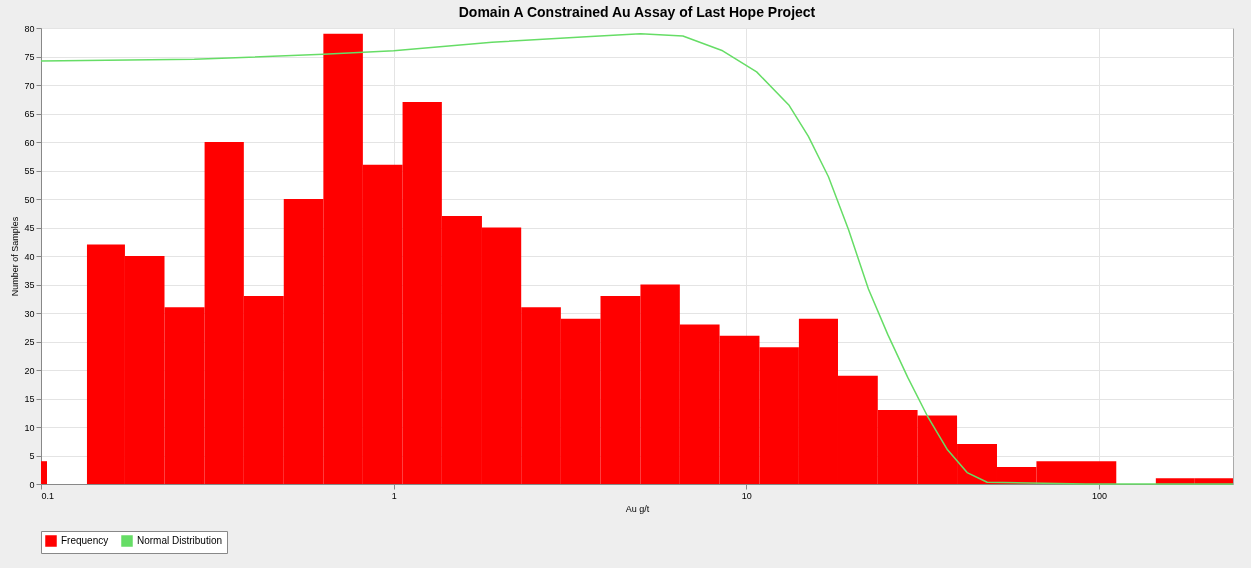 The width and height of the screenshot is (1251, 568). Describe the element at coordinates (48, 495) in the screenshot. I see `x-tick-label: 0.1` at that location.